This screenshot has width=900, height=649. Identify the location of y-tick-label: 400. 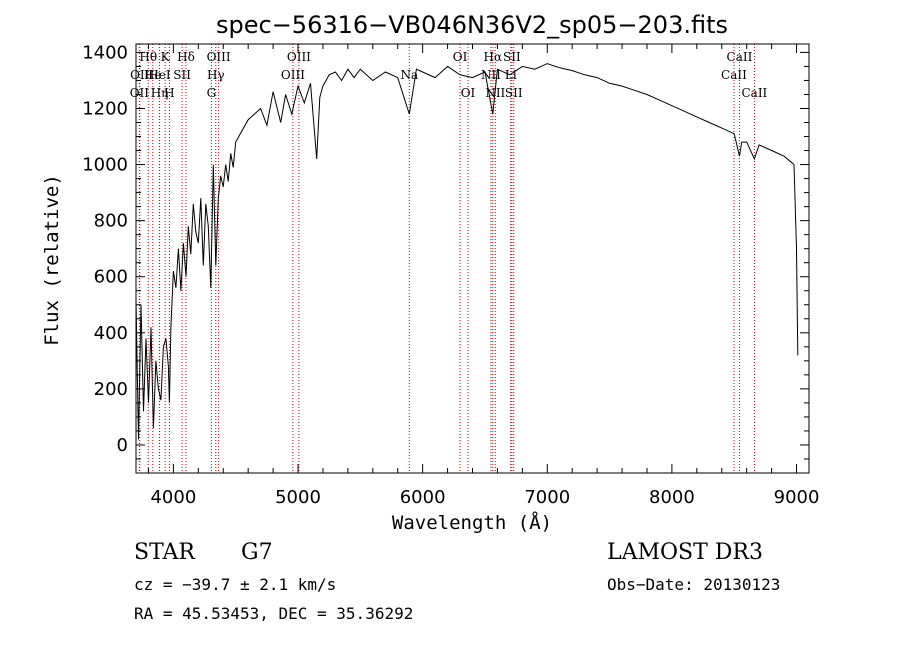
(111, 333).